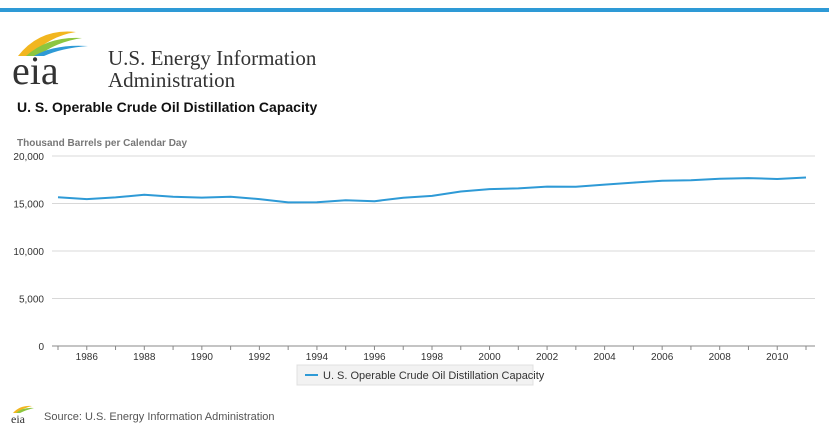 The width and height of the screenshot is (829, 434). I want to click on series-line, so click(432, 190).